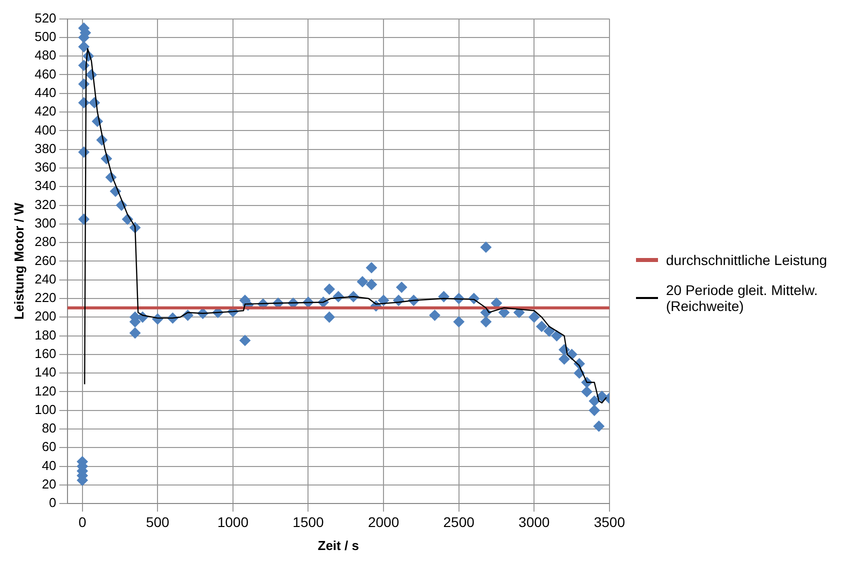 The width and height of the screenshot is (854, 566). I want to click on y-tick-label: 220, so click(45, 298).